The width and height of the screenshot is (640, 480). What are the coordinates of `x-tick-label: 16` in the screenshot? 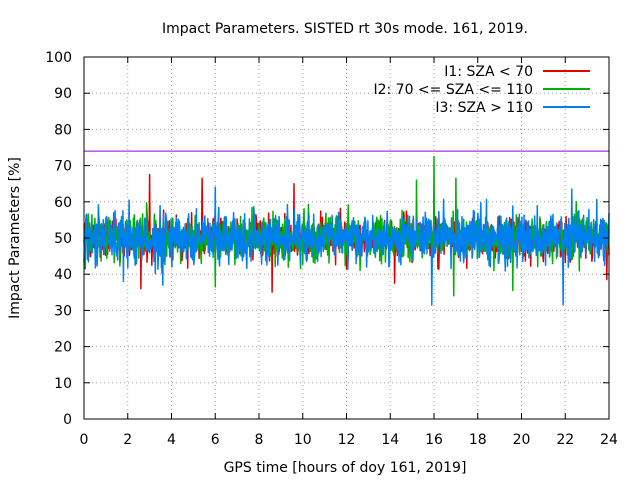 It's located at (434, 440).